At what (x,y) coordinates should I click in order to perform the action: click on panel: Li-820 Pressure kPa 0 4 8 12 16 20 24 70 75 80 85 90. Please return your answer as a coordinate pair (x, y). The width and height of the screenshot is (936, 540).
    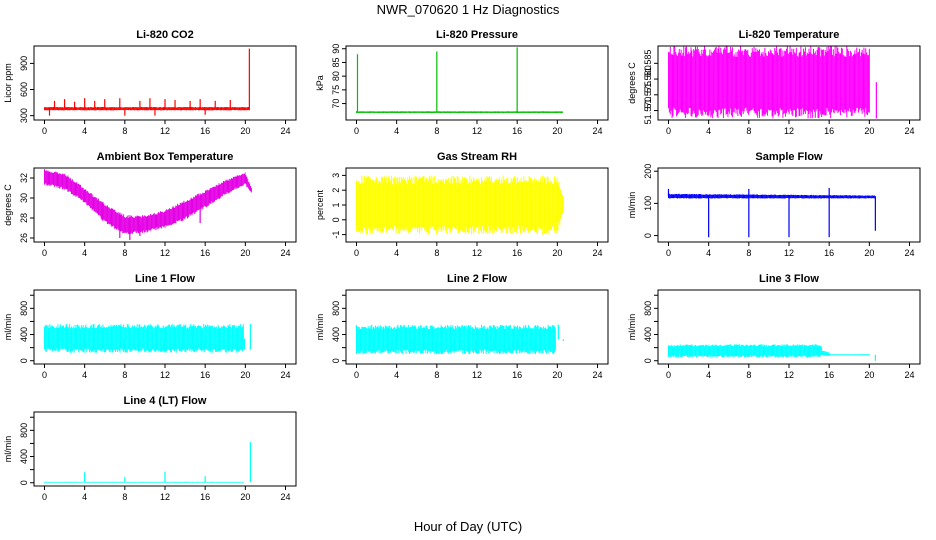
    Looking at the image, I should click on (462, 82).